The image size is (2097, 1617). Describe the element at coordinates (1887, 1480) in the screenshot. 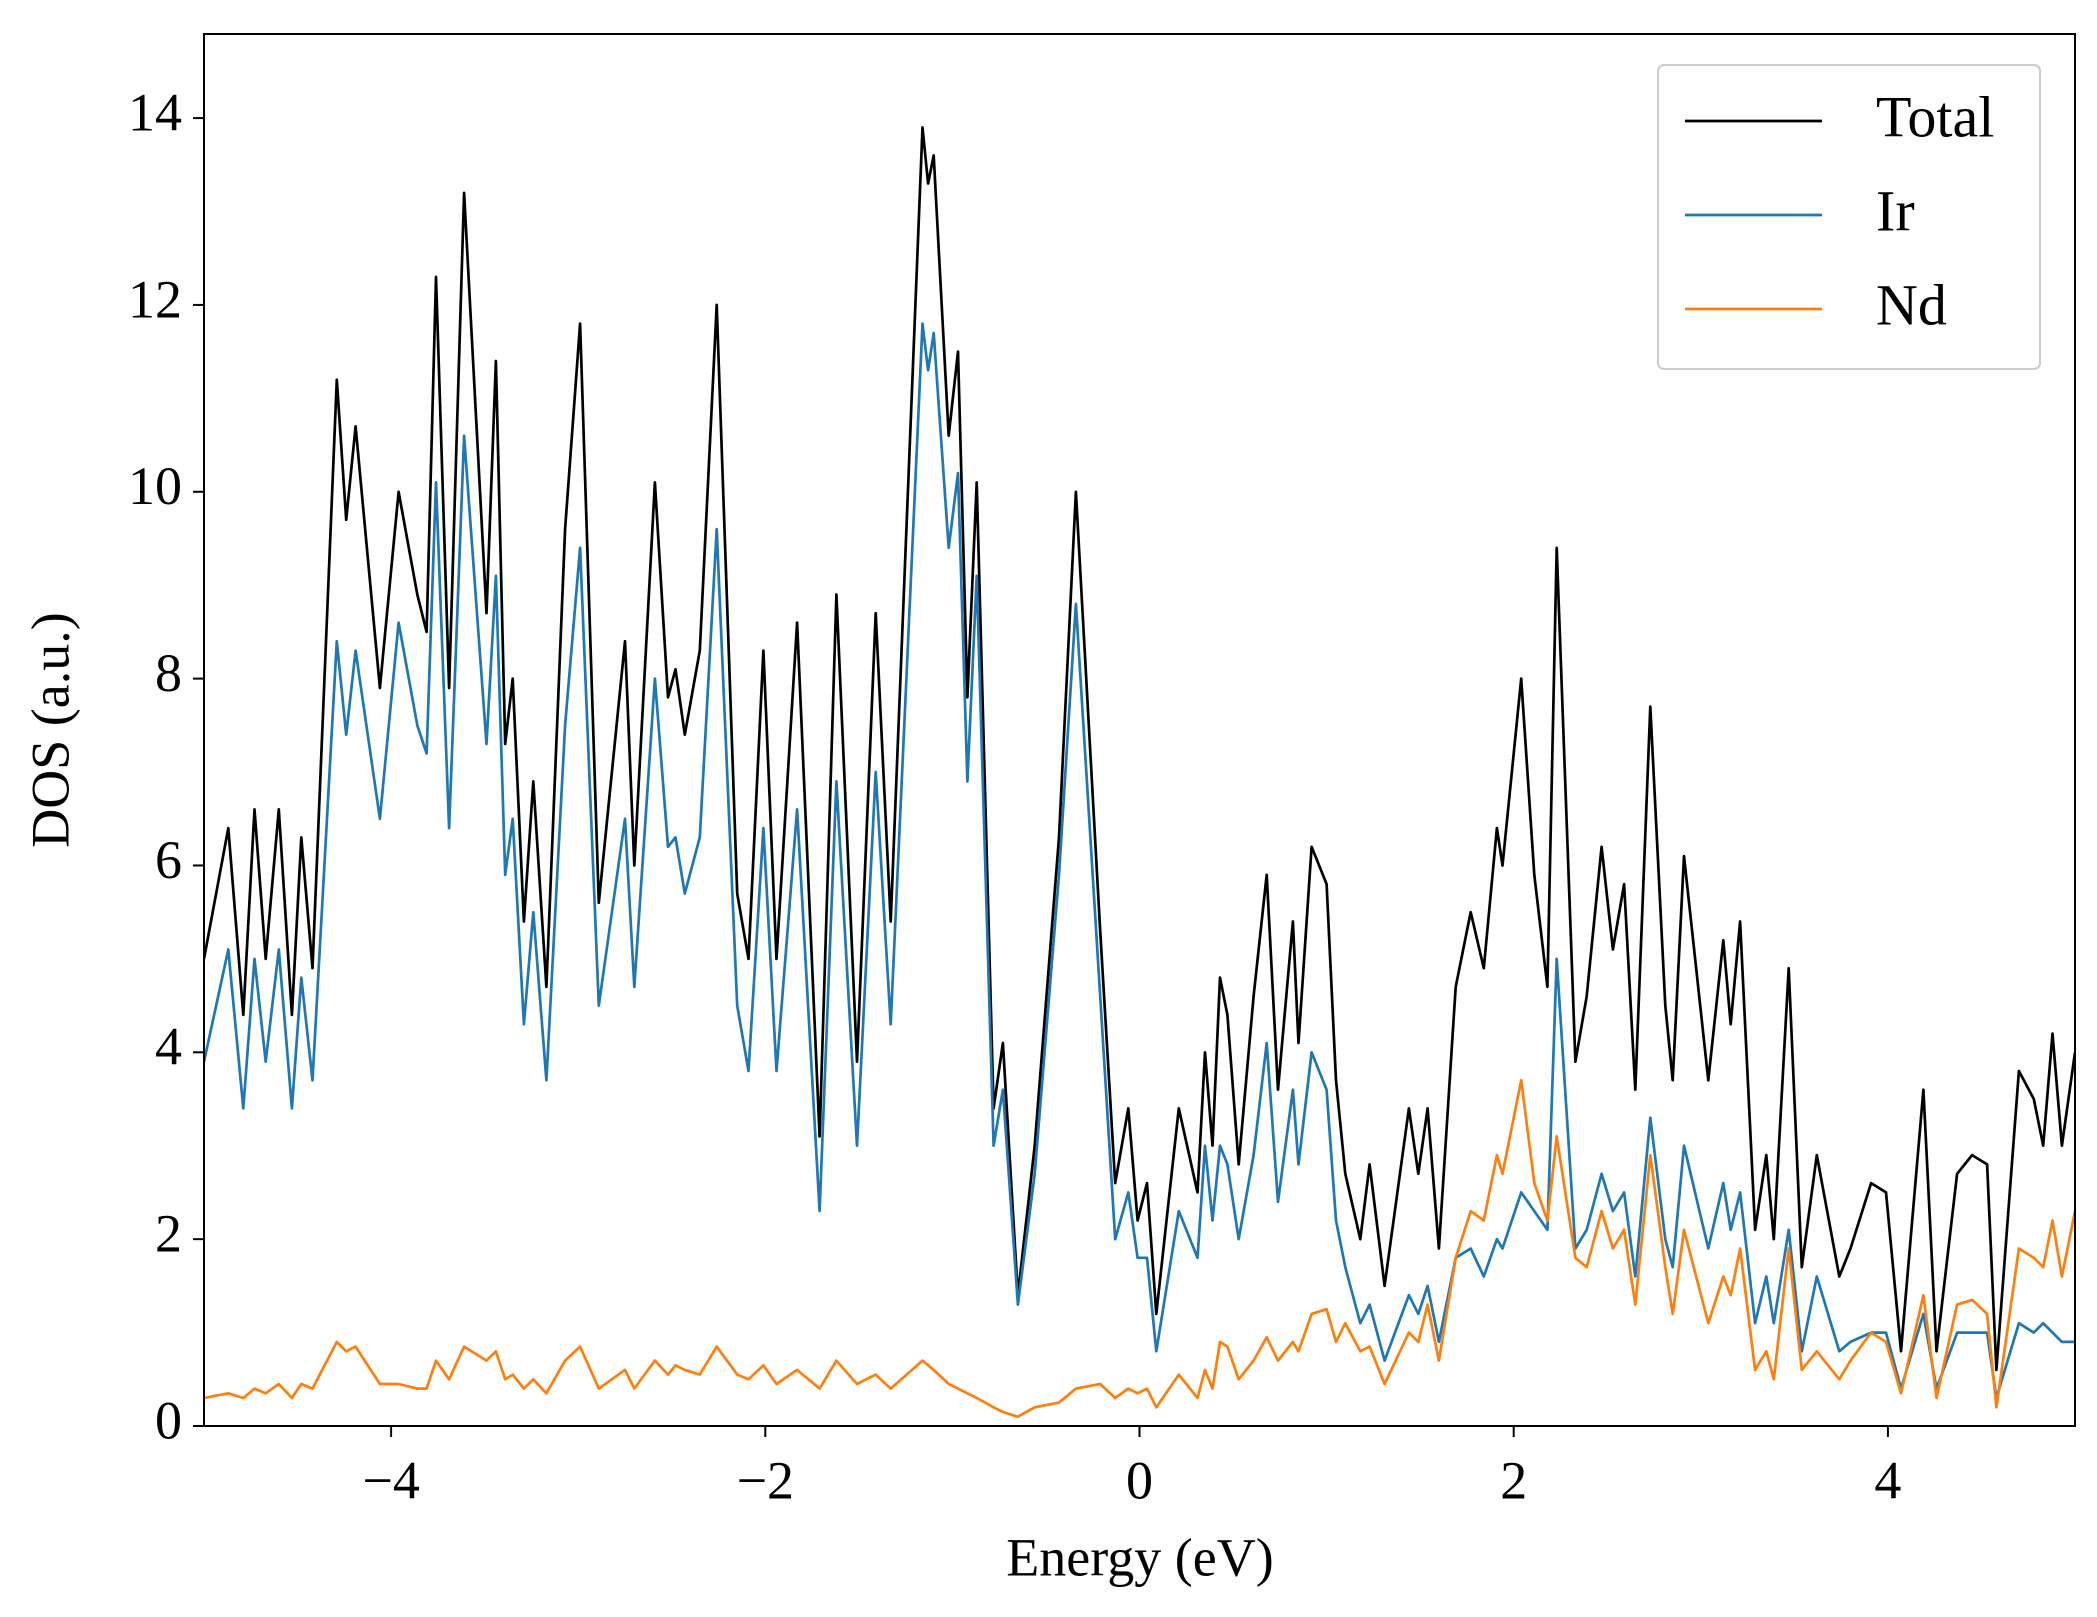

I see `x-tick-label: 4` at that location.